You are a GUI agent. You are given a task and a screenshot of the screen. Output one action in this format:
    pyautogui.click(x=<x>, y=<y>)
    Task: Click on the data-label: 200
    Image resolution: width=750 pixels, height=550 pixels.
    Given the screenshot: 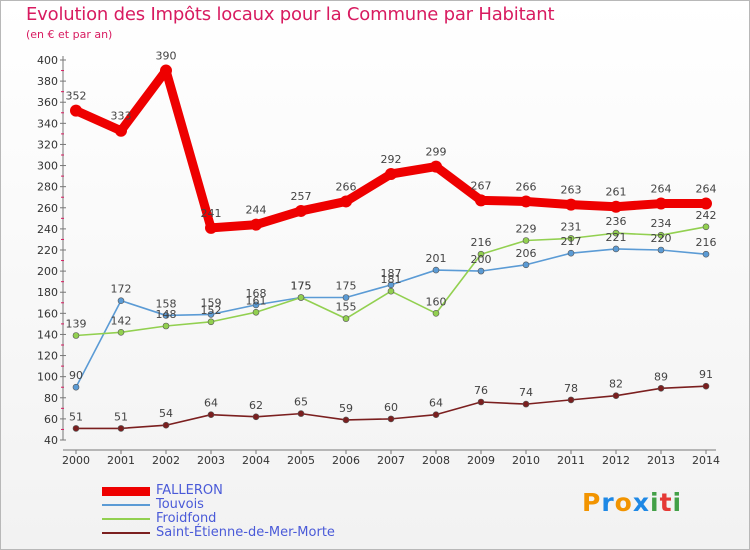 What is the action you would take?
    pyautogui.click(x=481, y=259)
    